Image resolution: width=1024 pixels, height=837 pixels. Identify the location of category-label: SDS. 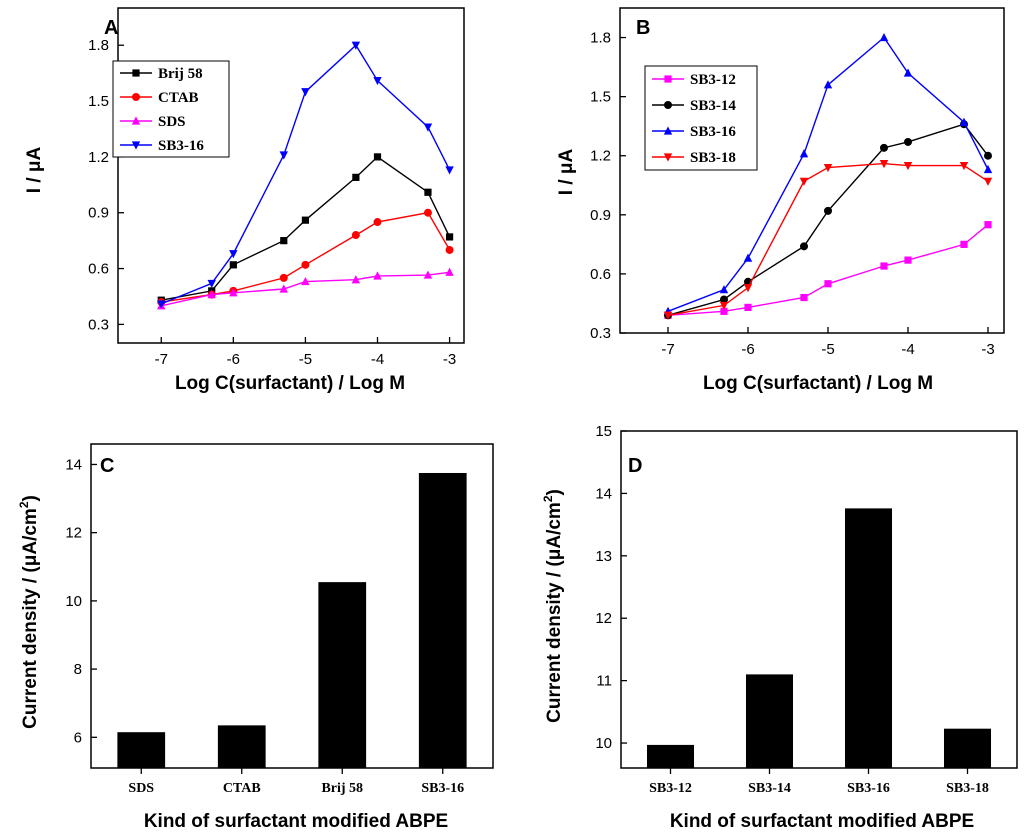
(141, 788).